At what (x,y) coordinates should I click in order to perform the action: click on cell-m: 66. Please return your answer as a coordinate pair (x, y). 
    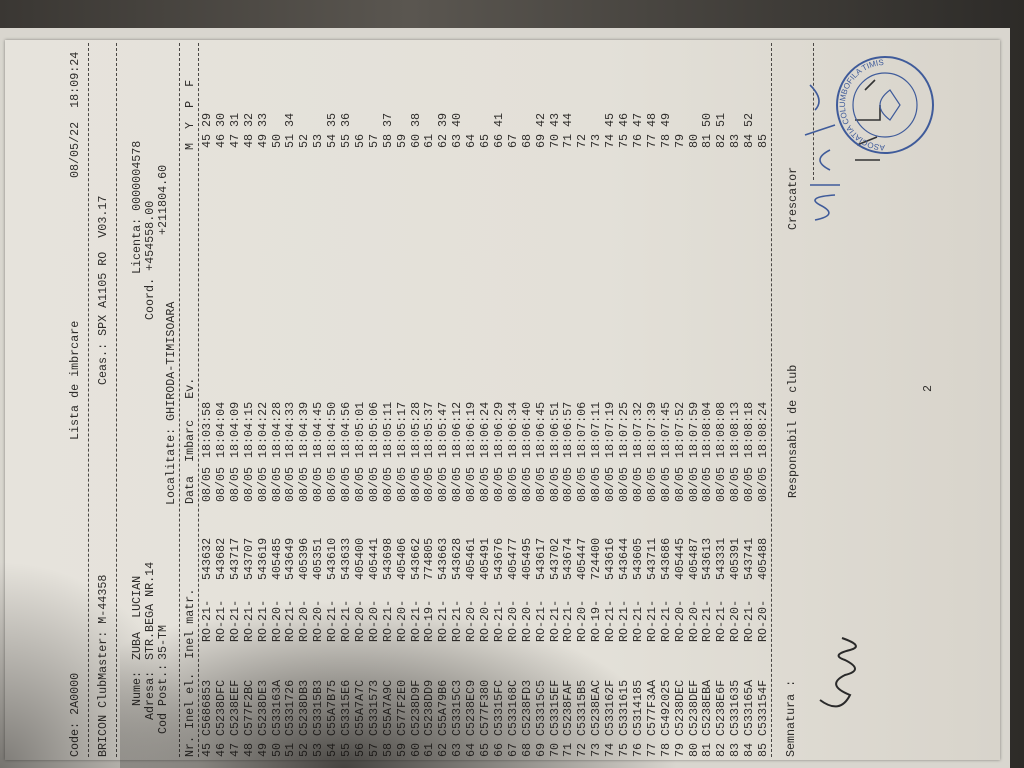
    Looking at the image, I should click on (498, 140).